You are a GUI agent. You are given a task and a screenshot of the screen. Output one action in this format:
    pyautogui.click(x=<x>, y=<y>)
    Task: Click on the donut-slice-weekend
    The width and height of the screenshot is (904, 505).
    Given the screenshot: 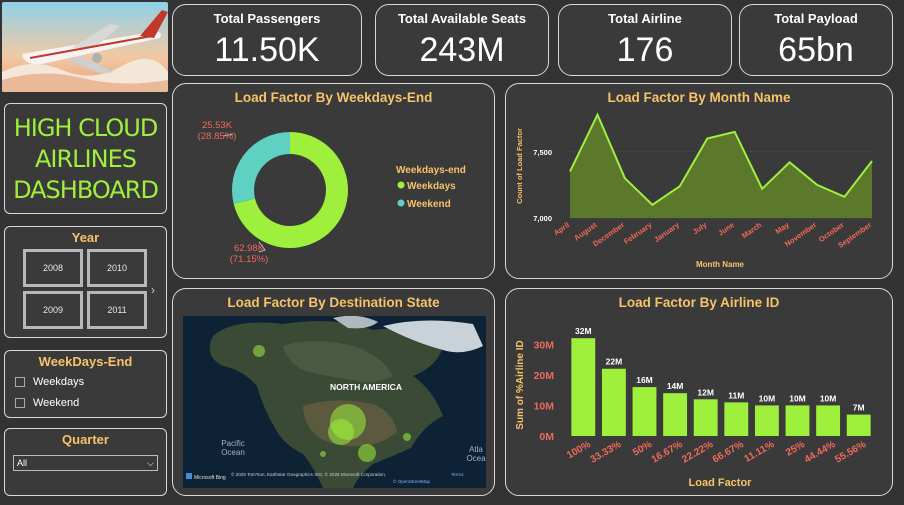 What is the action you would take?
    pyautogui.click(x=261, y=168)
    